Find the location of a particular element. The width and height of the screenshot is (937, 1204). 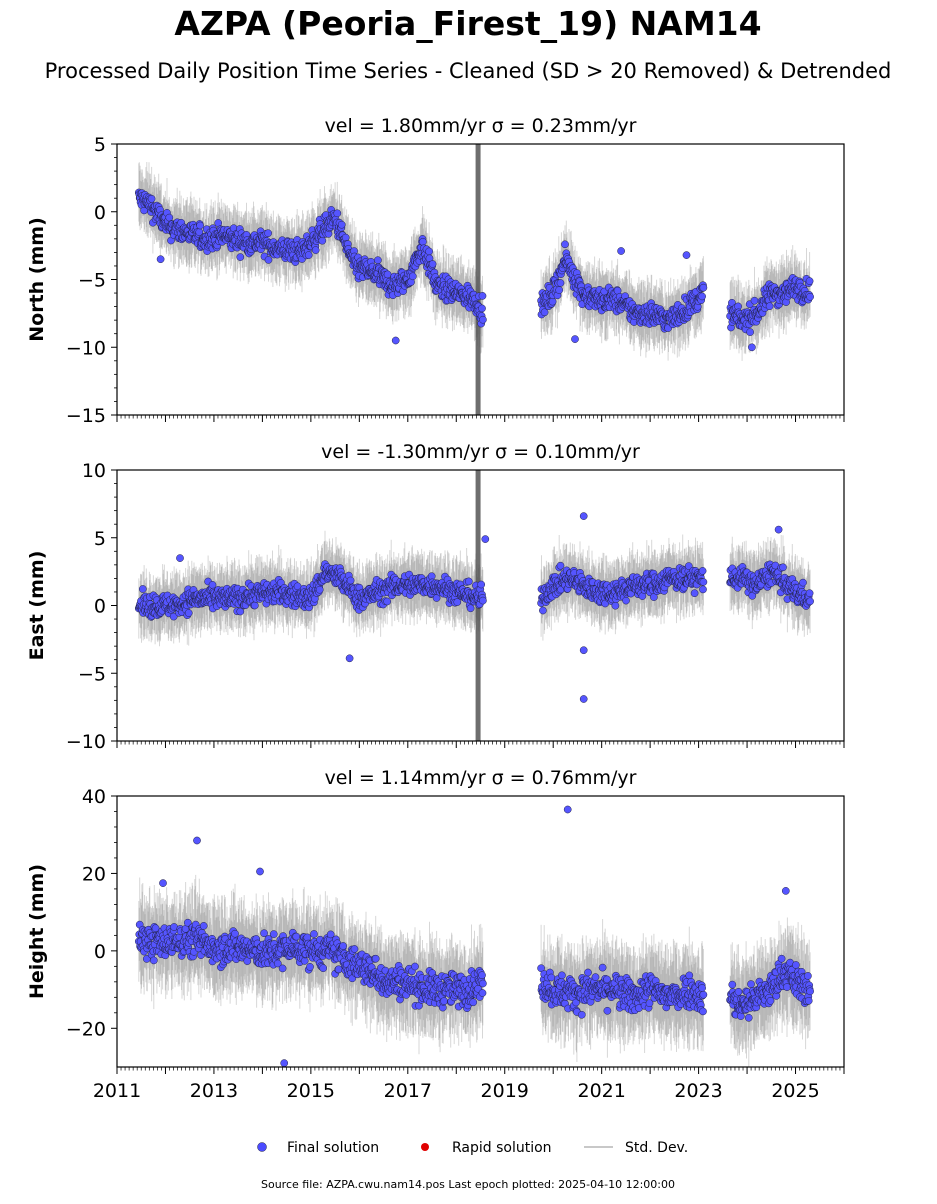

y-tick-label: 0 is located at coordinates (100, 213).